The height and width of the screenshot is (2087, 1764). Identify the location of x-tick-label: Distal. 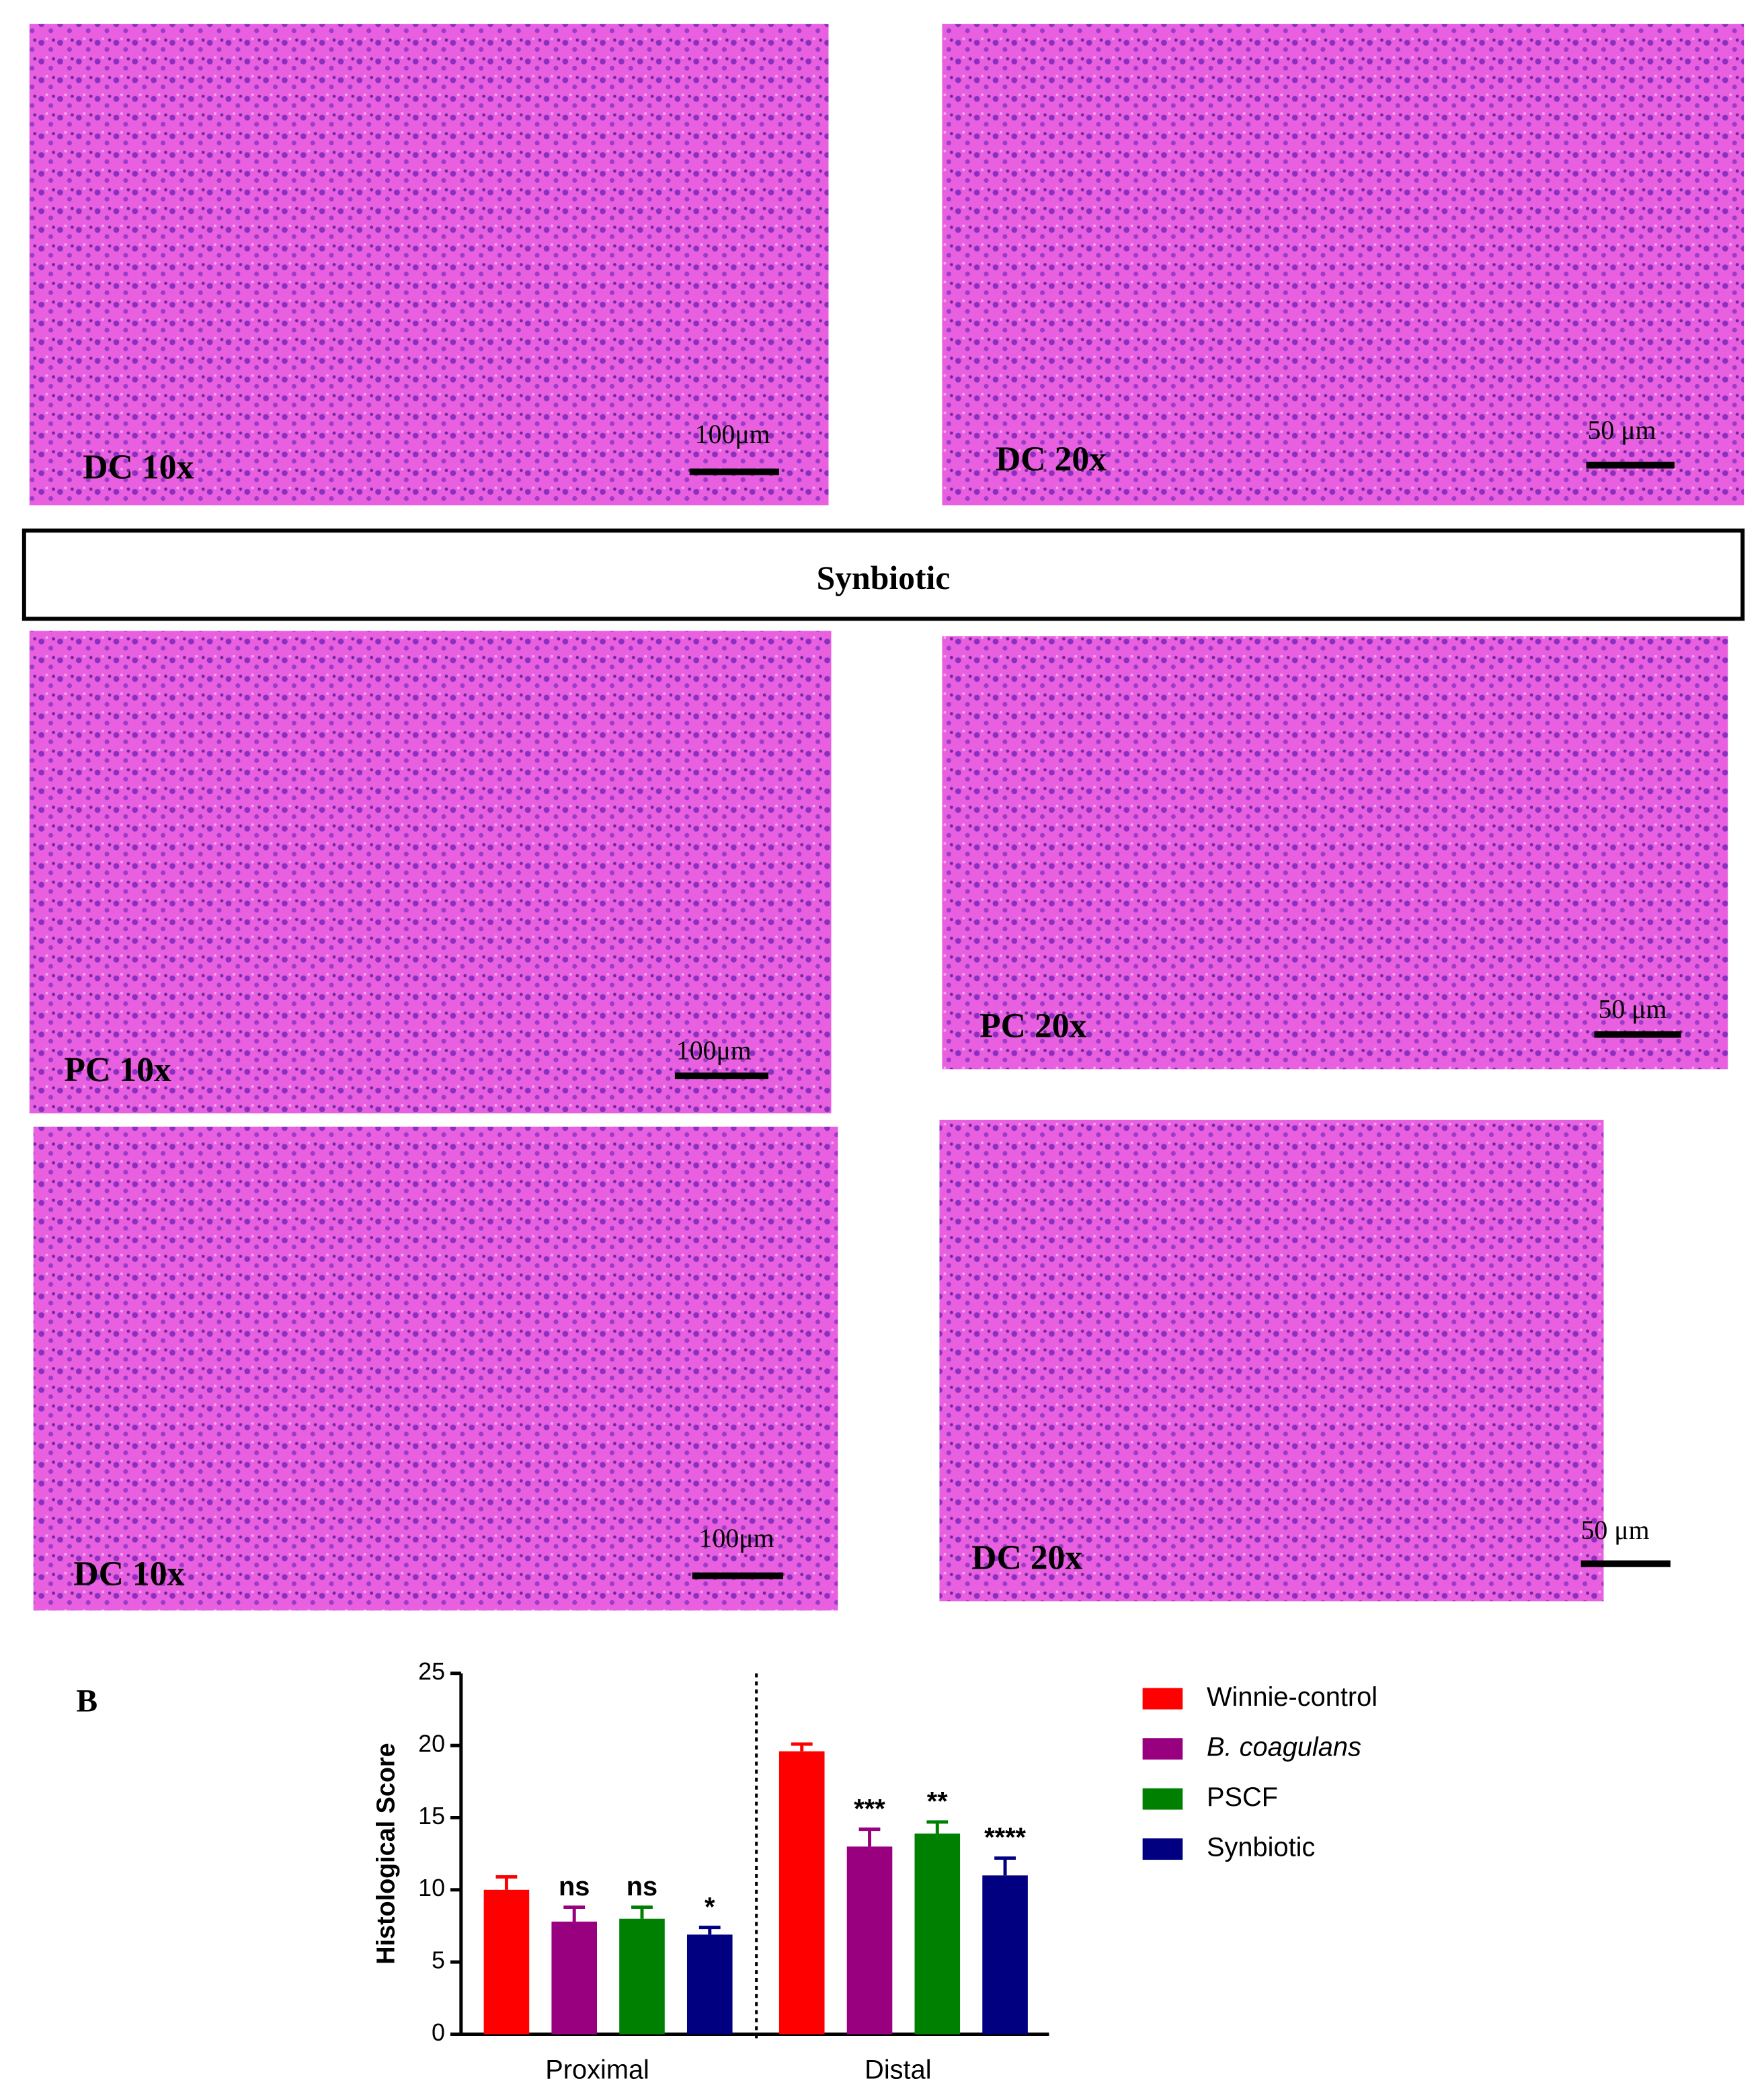
(898, 2070).